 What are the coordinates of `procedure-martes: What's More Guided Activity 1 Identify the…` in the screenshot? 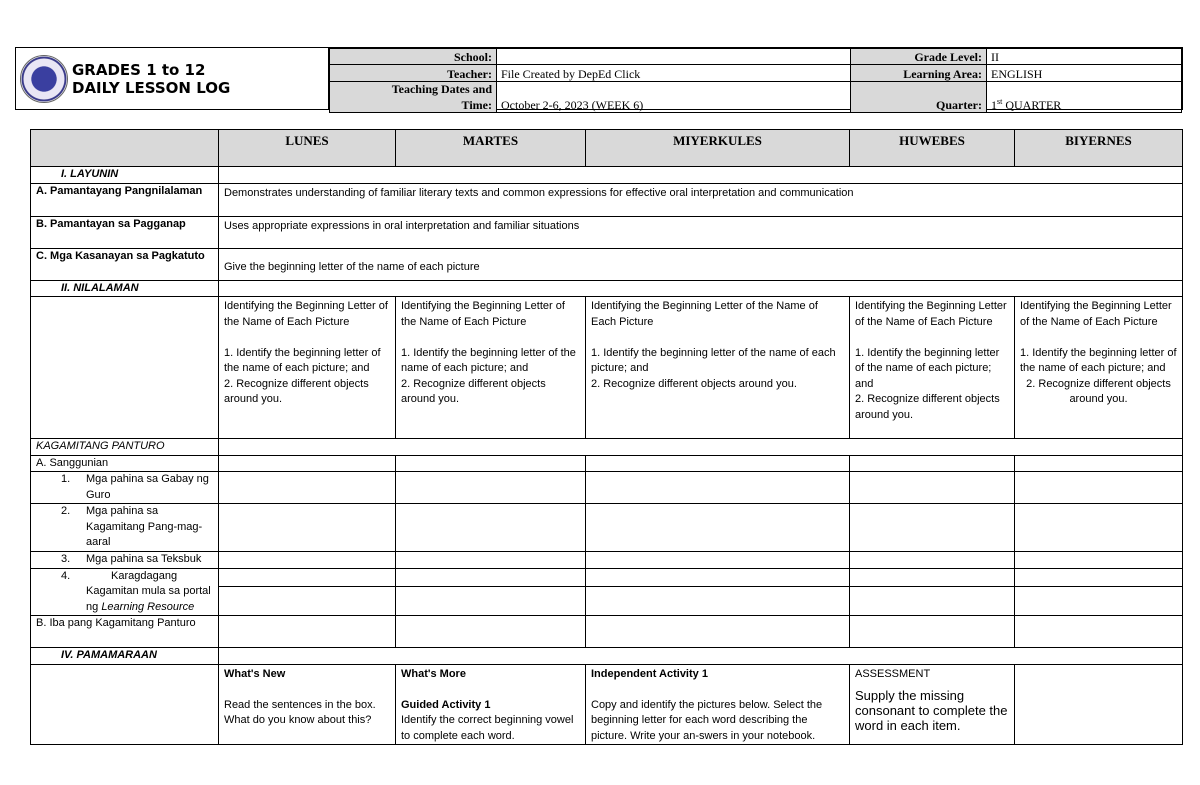 It's located at (490, 704).